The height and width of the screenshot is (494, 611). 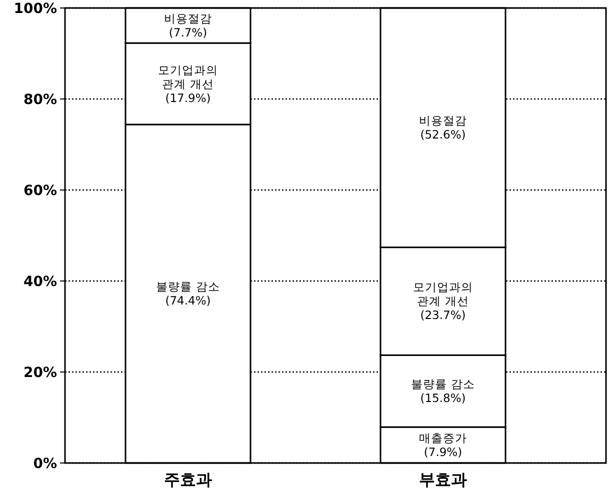 What do you see at coordinates (443, 398) in the screenshot?
I see `data-label: (15.8%)` at bounding box center [443, 398].